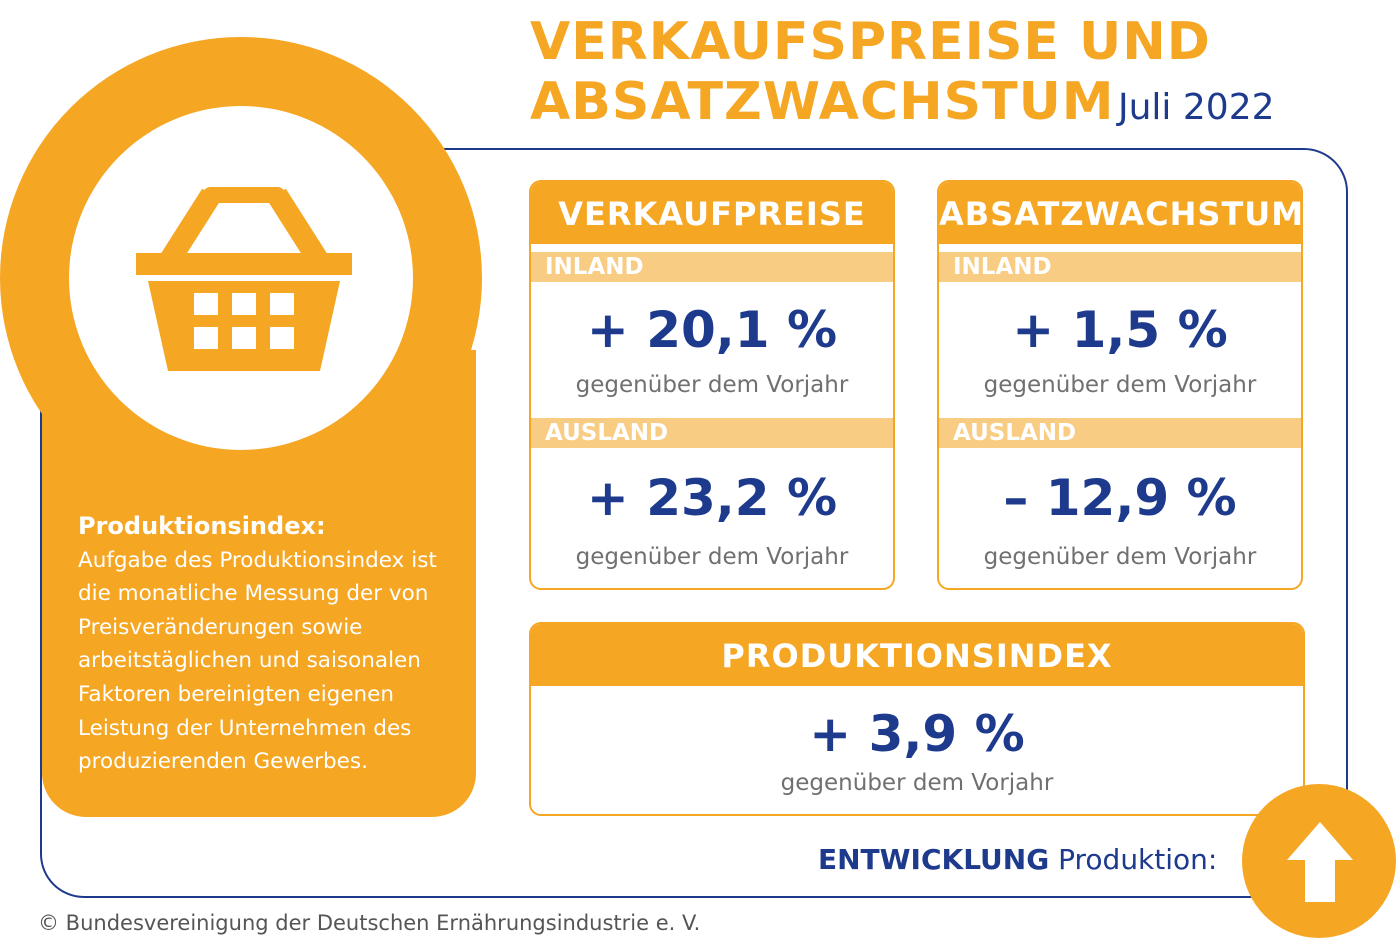 This screenshot has height=950, width=1400. I want to click on date-label: Juli 2022, so click(1196, 107).